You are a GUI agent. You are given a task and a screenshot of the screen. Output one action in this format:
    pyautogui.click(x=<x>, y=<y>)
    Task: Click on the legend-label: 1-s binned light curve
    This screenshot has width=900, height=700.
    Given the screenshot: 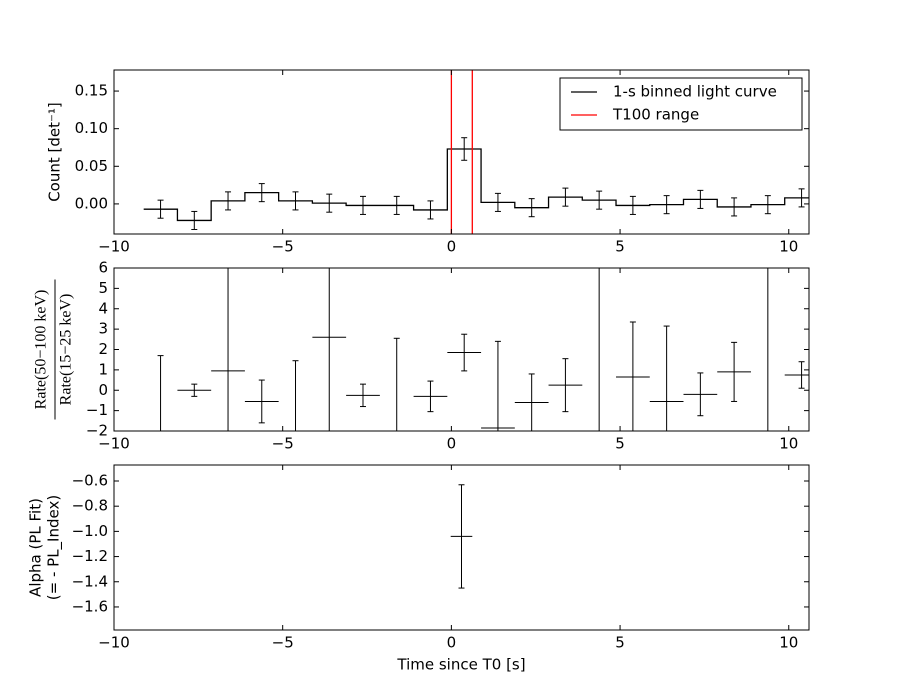 What is the action you would take?
    pyautogui.click(x=695, y=92)
    